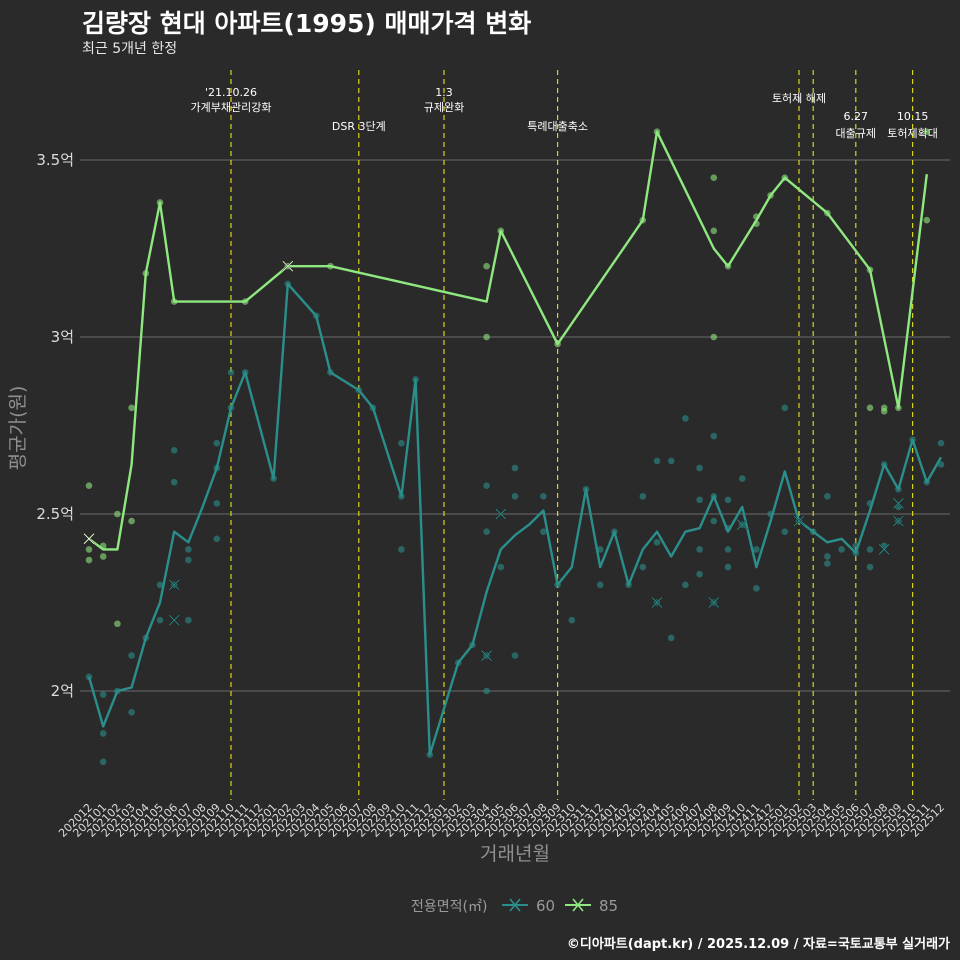  Describe the element at coordinates (608, 906) in the screenshot. I see `legend-label-85: 85` at that location.